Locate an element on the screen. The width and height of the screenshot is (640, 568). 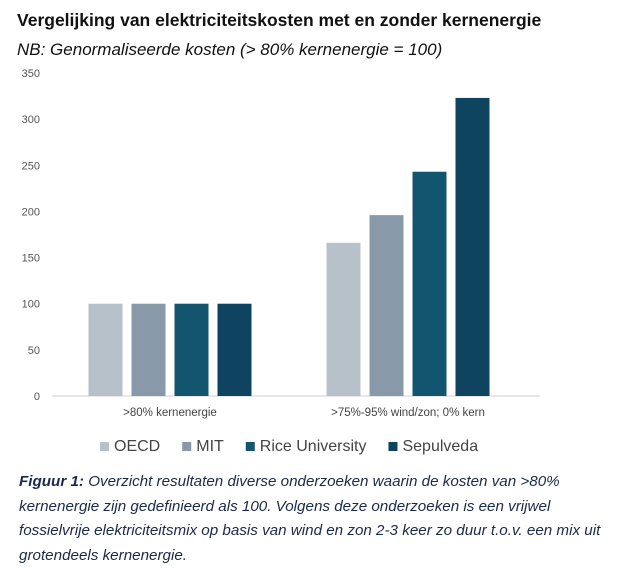
legend-label: Rice University is located at coordinates (313, 446).